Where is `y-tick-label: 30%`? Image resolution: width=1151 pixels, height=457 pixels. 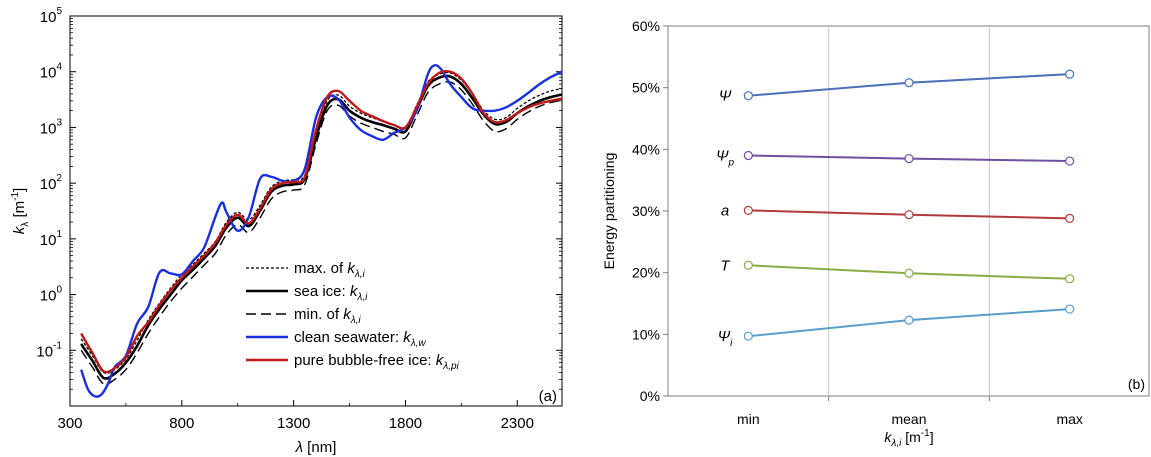
y-tick-label: 30% is located at coordinates (646, 211).